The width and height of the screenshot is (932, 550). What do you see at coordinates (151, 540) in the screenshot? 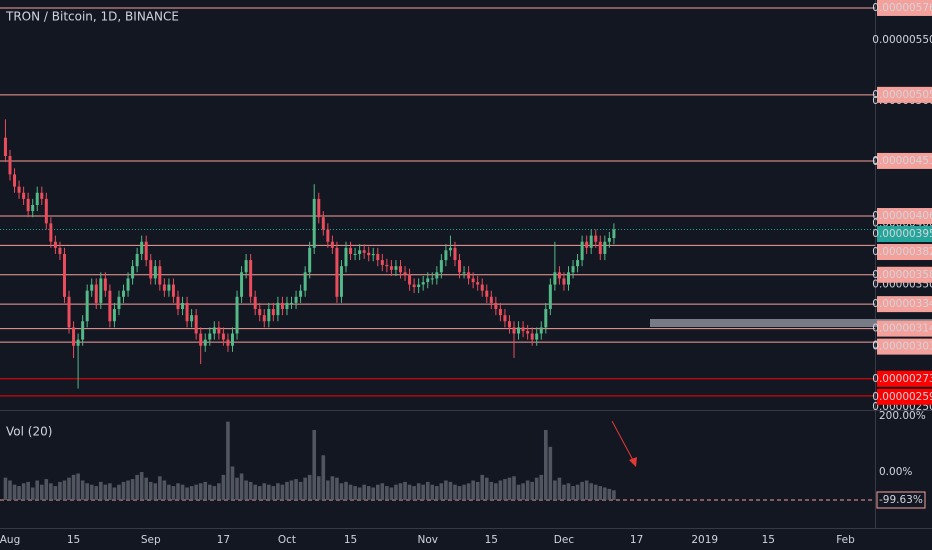
I see `x-tick-label: Sep` at bounding box center [151, 540].